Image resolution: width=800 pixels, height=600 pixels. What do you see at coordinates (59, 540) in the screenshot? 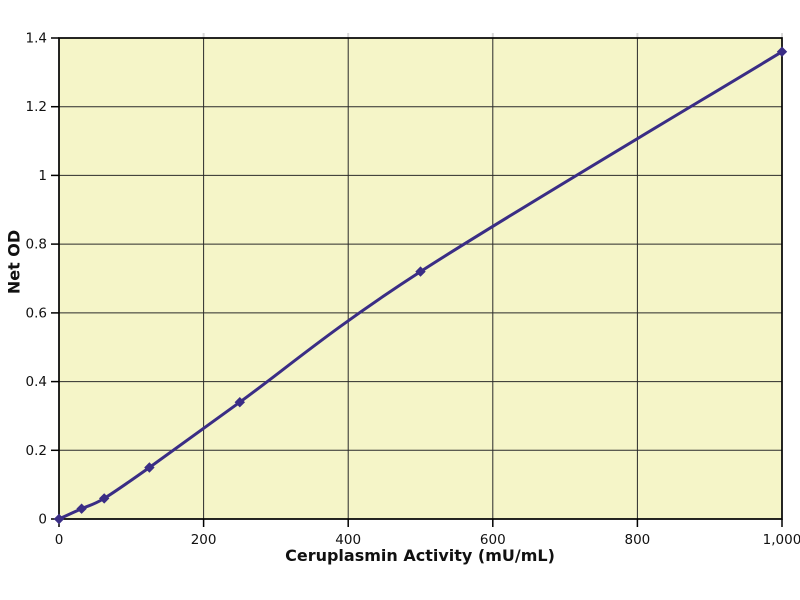
I see `x-tick-label: 0` at bounding box center [59, 540].